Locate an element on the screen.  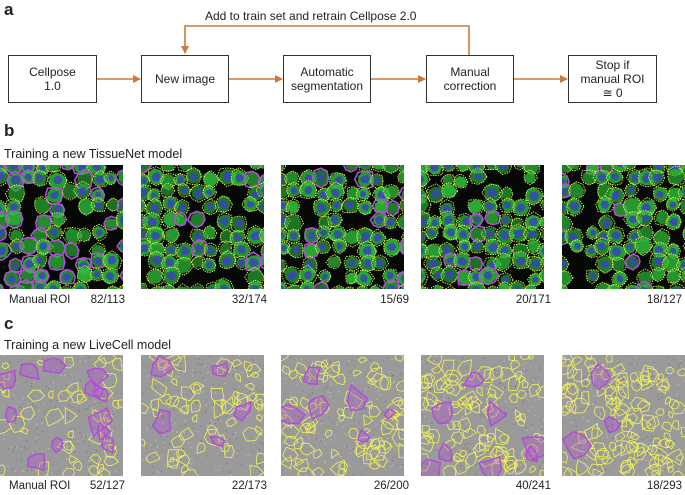
panel-c-count-2: 22/173 is located at coordinates (249, 486).